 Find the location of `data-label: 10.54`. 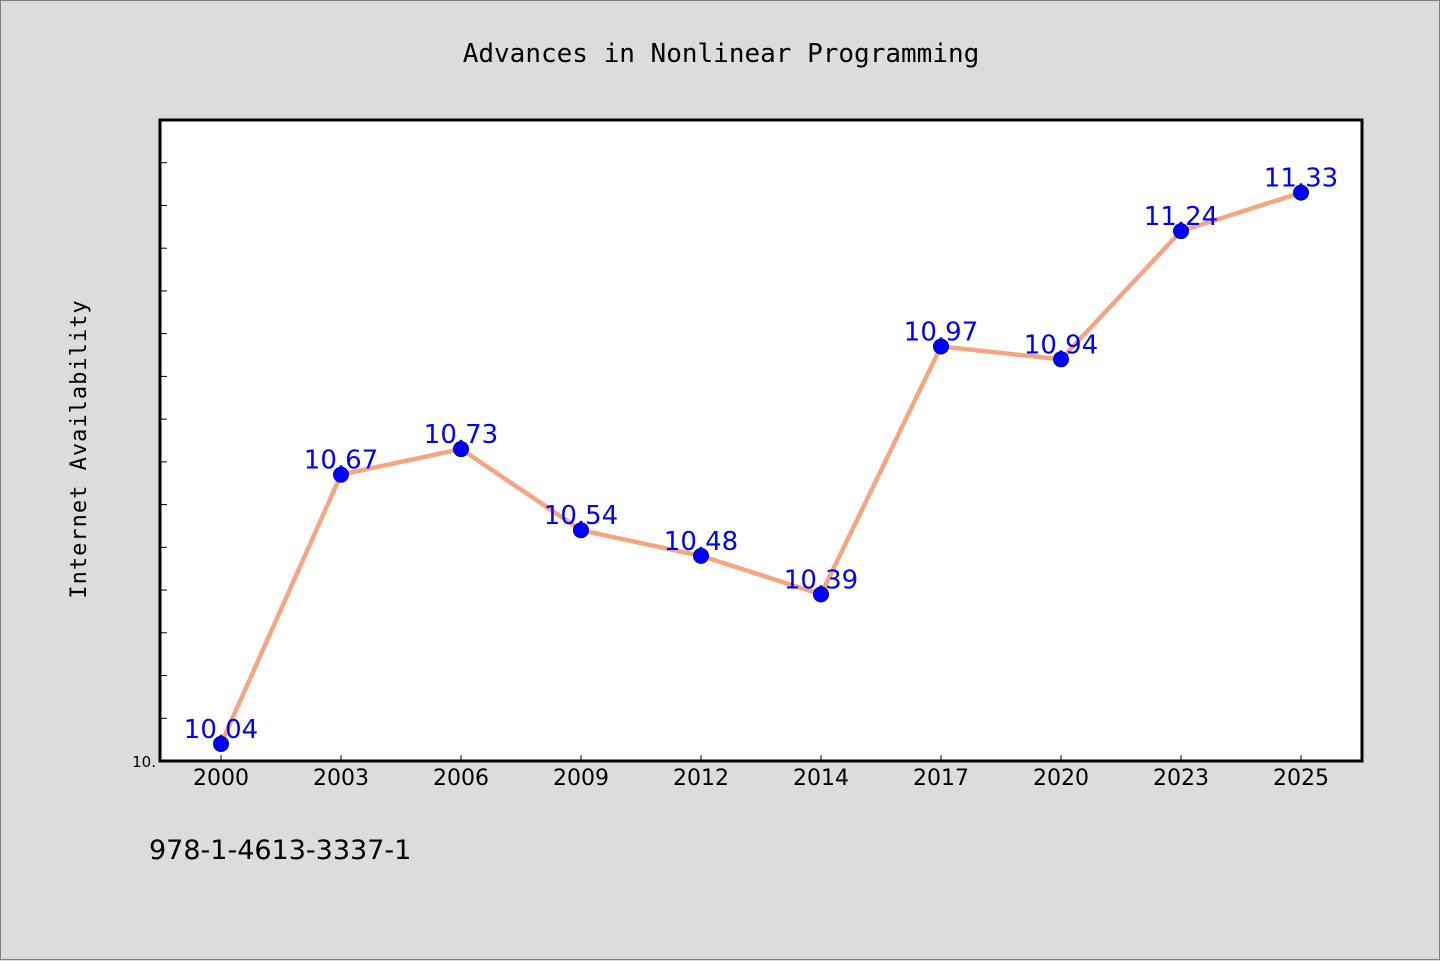

data-label: 10.54 is located at coordinates (581, 516).